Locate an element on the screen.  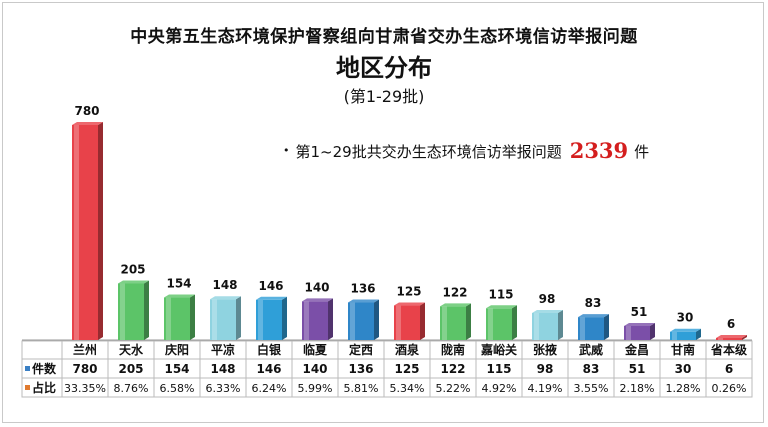
percent-cell: 5.81% is located at coordinates (361, 388).